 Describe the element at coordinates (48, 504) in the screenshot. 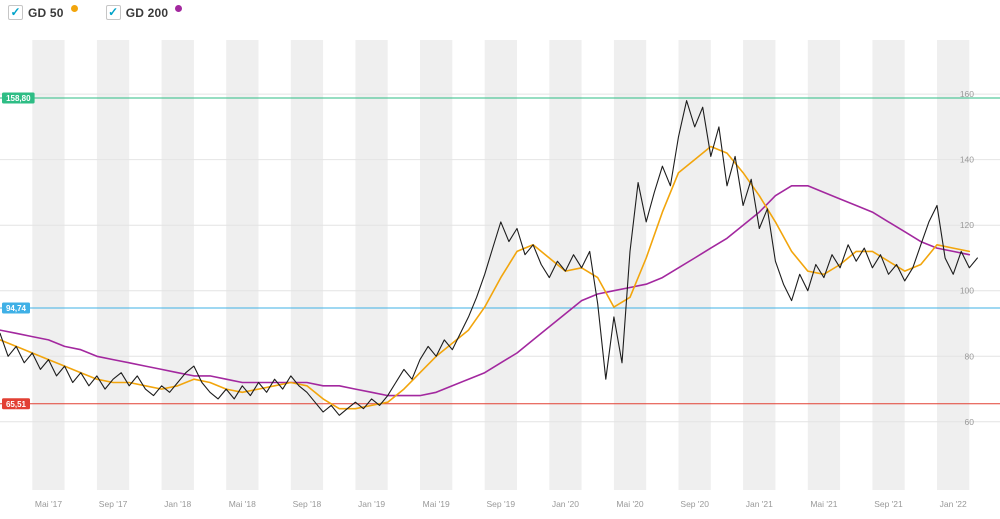

I see `x-axis-label: Mai '17` at that location.